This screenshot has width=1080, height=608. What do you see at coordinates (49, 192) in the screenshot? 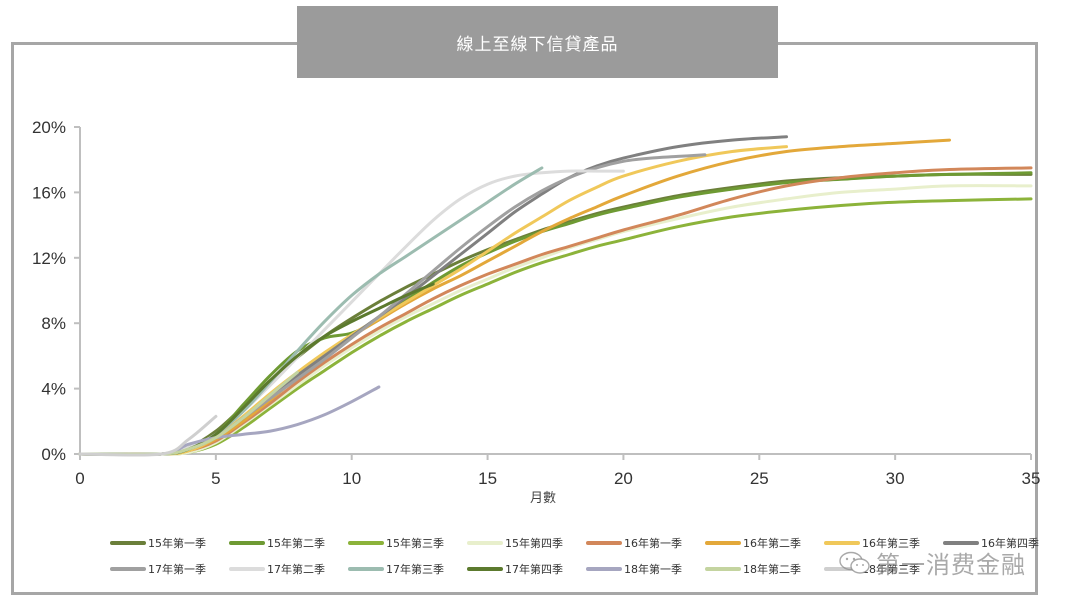
I see `y-tick-label: 16%` at bounding box center [49, 192].